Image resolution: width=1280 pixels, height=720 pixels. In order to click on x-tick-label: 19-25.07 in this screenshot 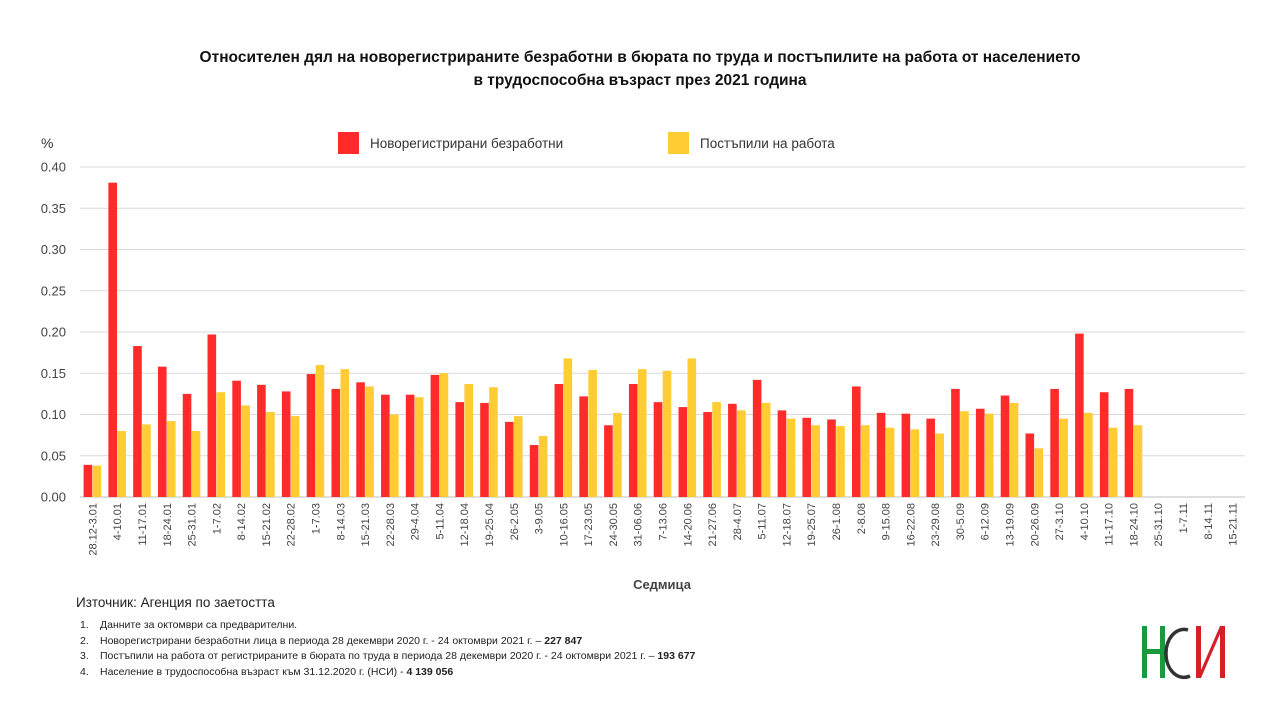, I will do `click(812, 524)`.